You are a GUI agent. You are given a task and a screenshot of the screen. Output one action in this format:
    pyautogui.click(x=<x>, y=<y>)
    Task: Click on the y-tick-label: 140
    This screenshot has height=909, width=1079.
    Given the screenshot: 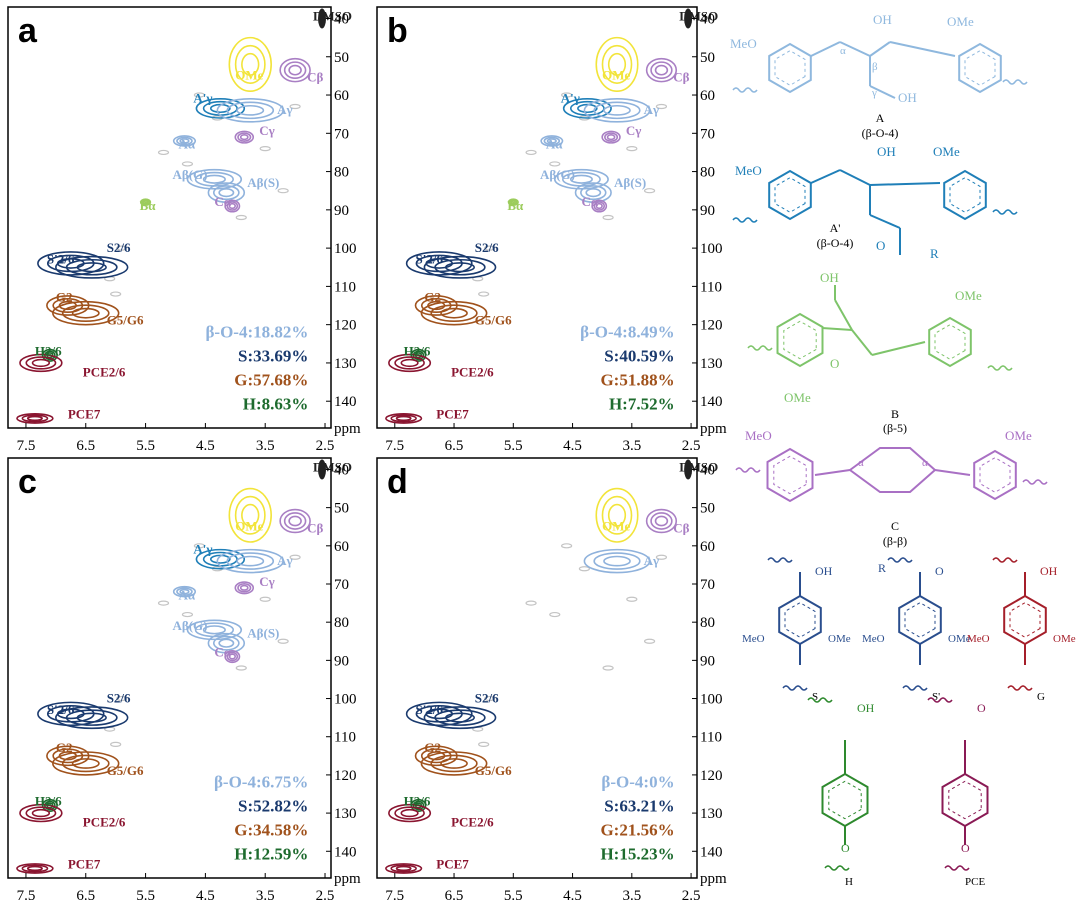 What is the action you would take?
    pyautogui.click(x=345, y=402)
    